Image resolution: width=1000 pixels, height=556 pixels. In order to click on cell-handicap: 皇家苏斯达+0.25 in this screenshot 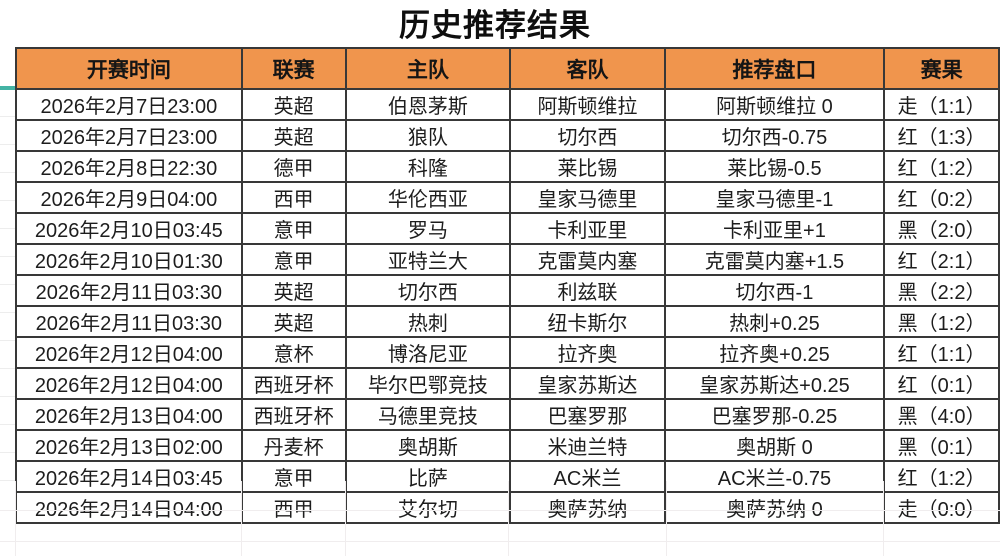, I will do `click(774, 383)`.